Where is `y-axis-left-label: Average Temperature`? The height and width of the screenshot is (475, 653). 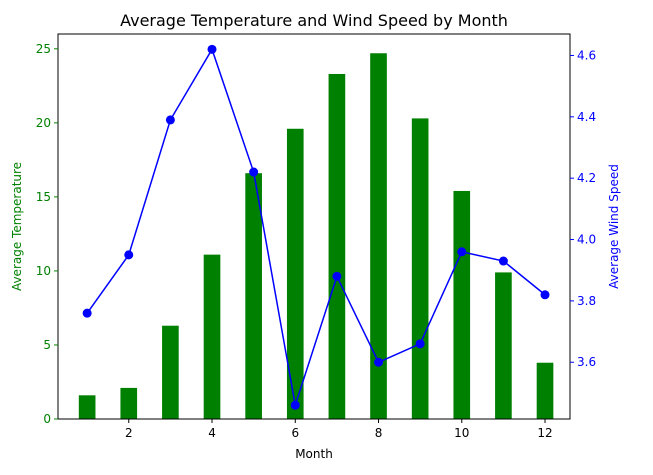
y-axis-left-label: Average Temperature is located at coordinates (17, 226).